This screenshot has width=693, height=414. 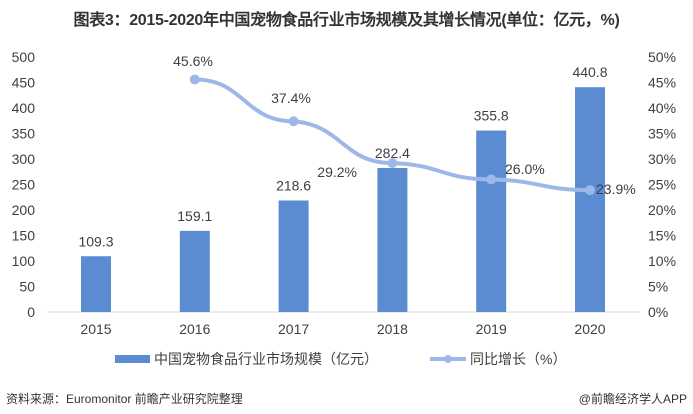 What do you see at coordinates (589, 72) in the screenshot?
I see `bar-value-label: 440.8` at bounding box center [589, 72].